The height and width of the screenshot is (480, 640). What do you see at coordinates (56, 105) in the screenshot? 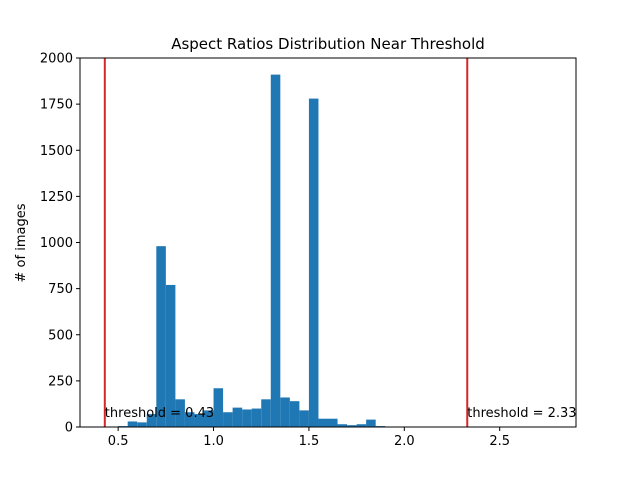
I see `y-tick-label: 1750` at bounding box center [56, 105].